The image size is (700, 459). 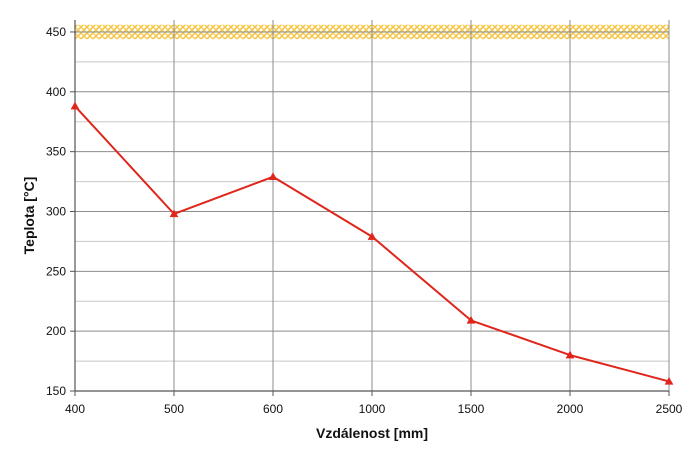 I want to click on x-tick-label: 500, so click(x=174, y=409).